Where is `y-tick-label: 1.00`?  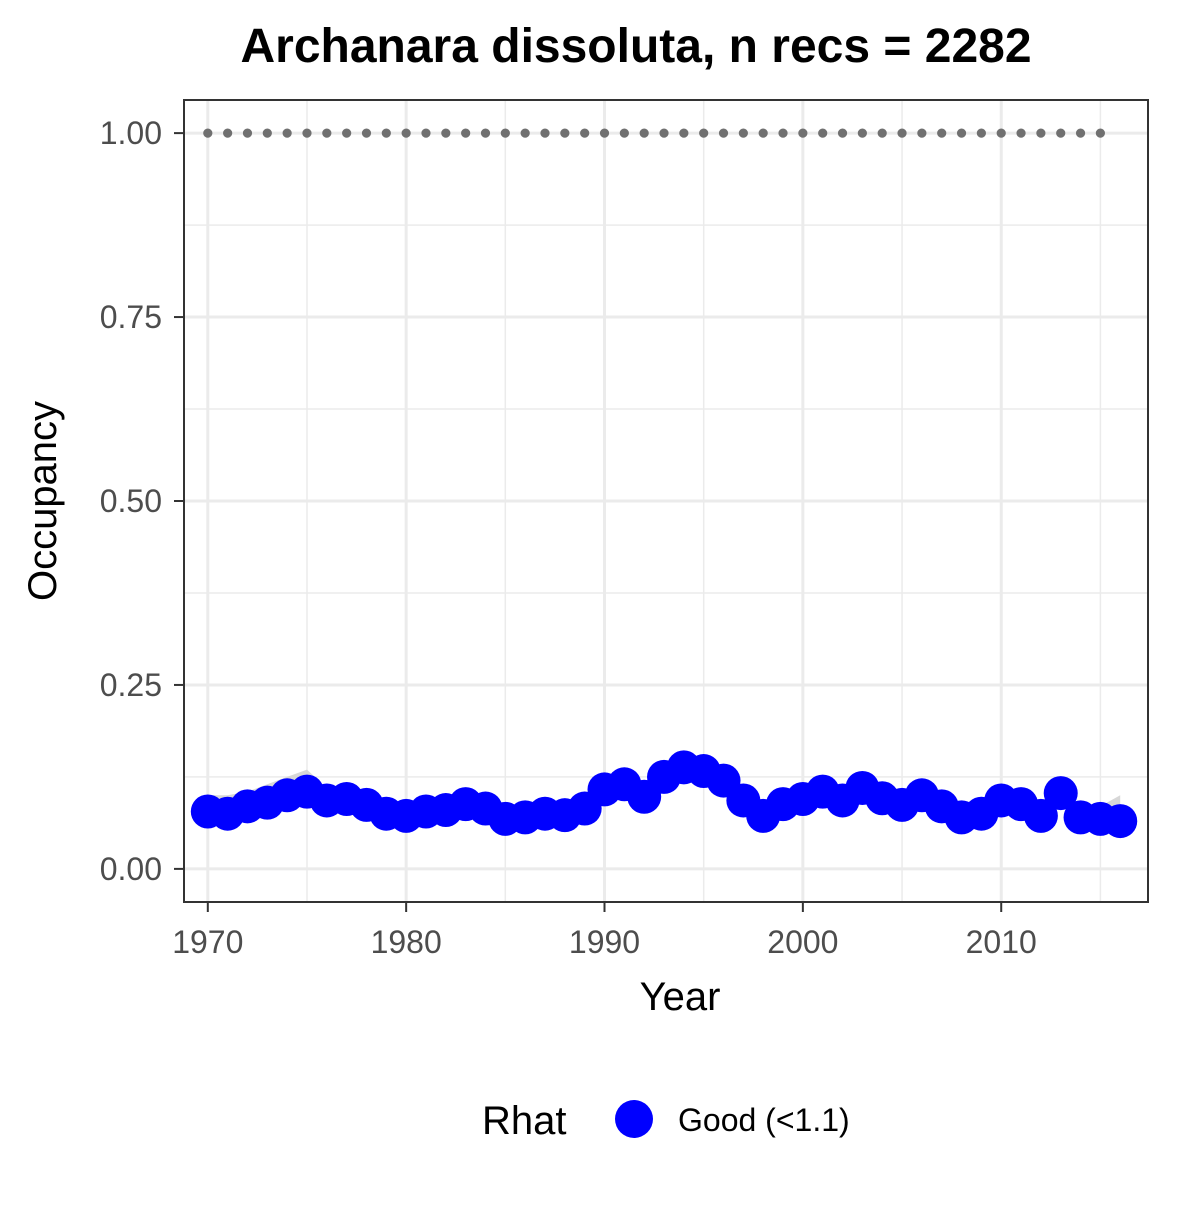 y-tick-label: 1.00 is located at coordinates (131, 133).